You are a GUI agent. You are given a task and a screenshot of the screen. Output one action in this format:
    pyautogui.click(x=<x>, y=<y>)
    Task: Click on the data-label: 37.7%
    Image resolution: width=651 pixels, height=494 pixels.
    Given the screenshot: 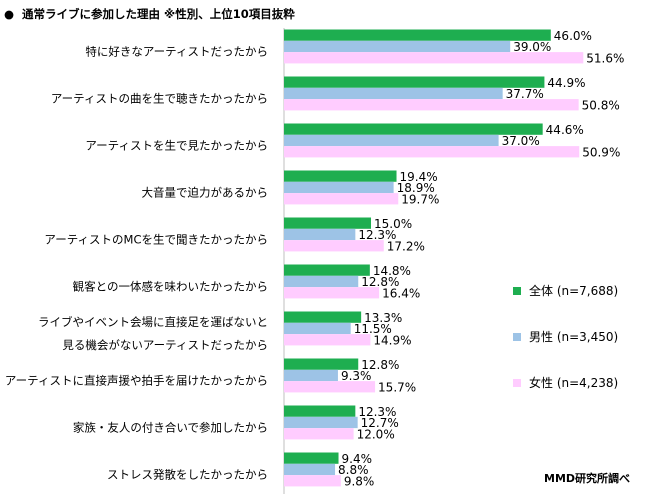 What is the action you would take?
    pyautogui.click(x=525, y=94)
    